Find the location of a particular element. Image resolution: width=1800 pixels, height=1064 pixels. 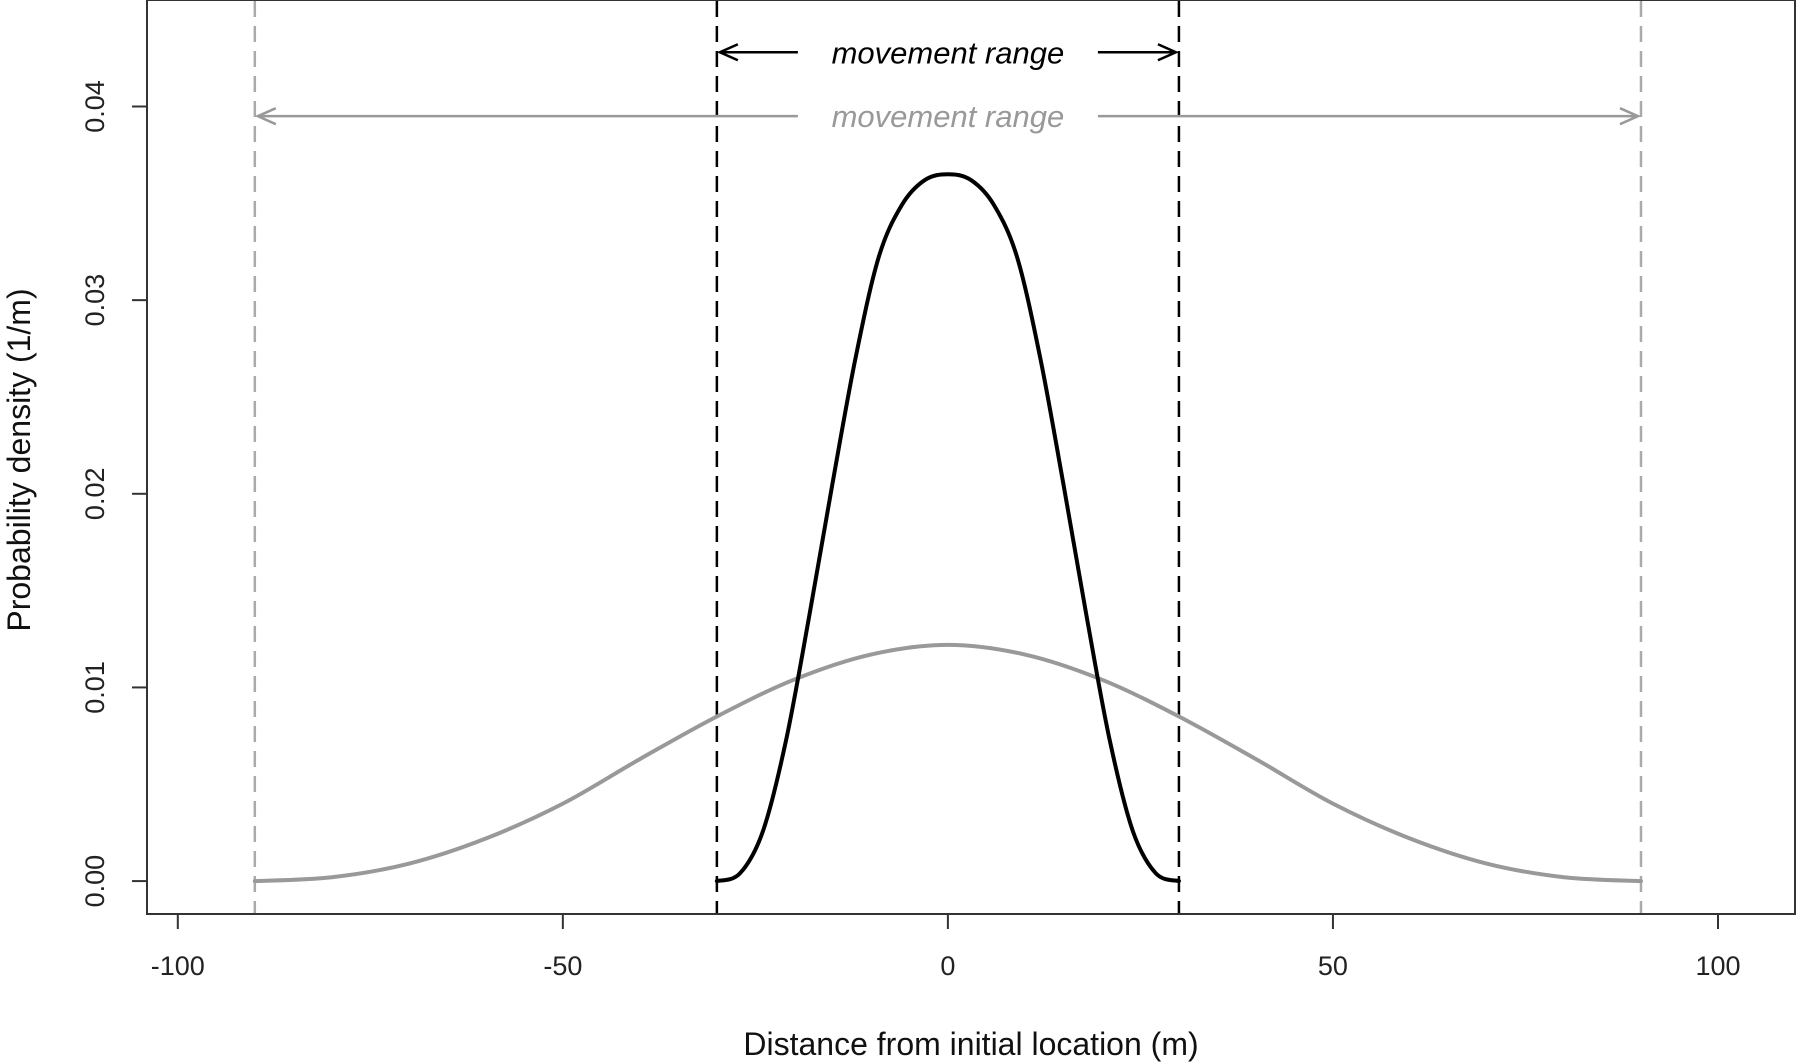

y-axis: 0.00 0.01 0.02 0.03 0.04 is located at coordinates (114, 494).